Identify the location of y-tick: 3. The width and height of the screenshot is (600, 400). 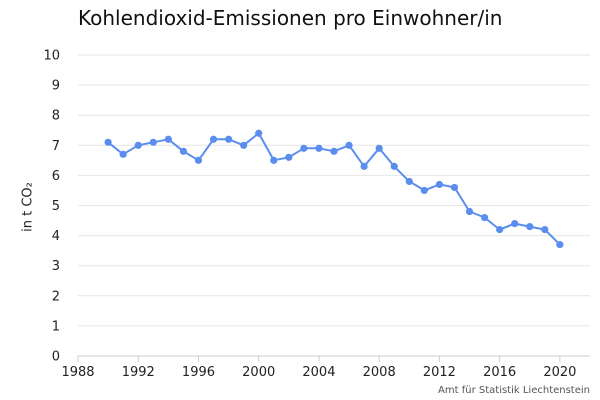
(56, 266).